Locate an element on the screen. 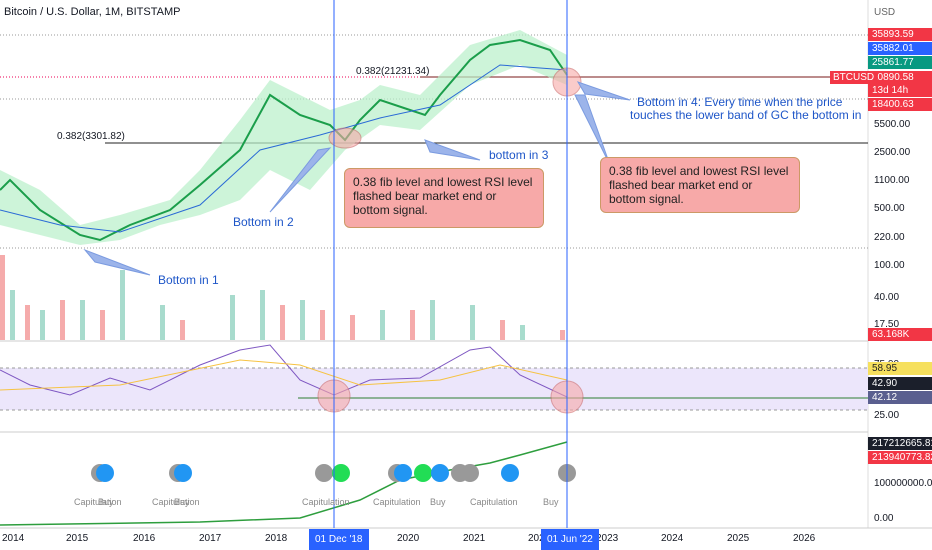  volume-badge: 63.168K is located at coordinates (900, 334).